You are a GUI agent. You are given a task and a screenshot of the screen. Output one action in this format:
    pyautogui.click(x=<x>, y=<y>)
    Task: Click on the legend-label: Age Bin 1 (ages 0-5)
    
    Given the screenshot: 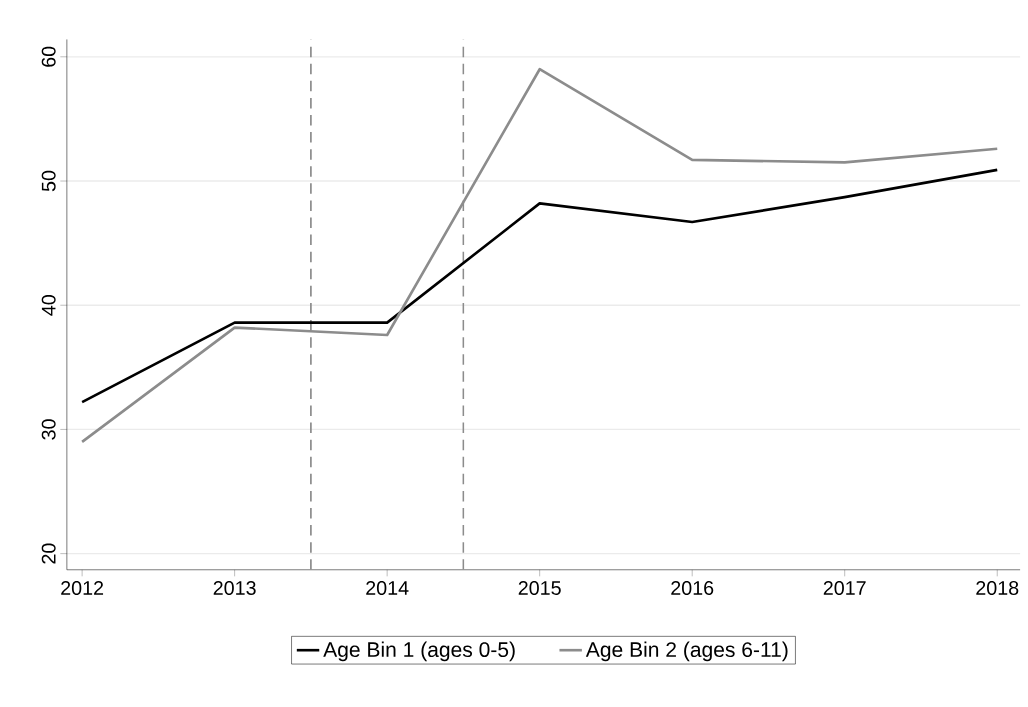 What is the action you would take?
    pyautogui.click(x=419, y=651)
    